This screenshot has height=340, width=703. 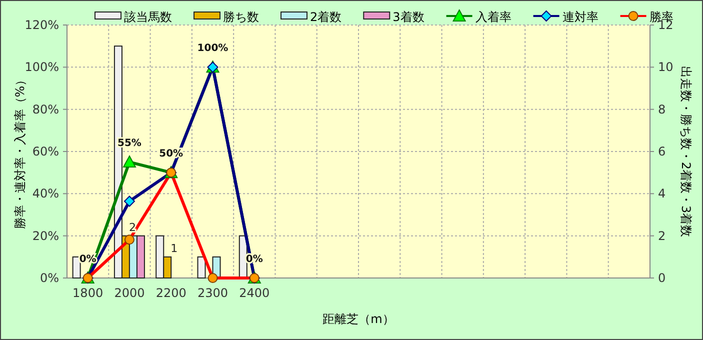 What do you see at coordinates (45, 109) in the screenshot?
I see `y-tick-label: 80%` at bounding box center [45, 109].